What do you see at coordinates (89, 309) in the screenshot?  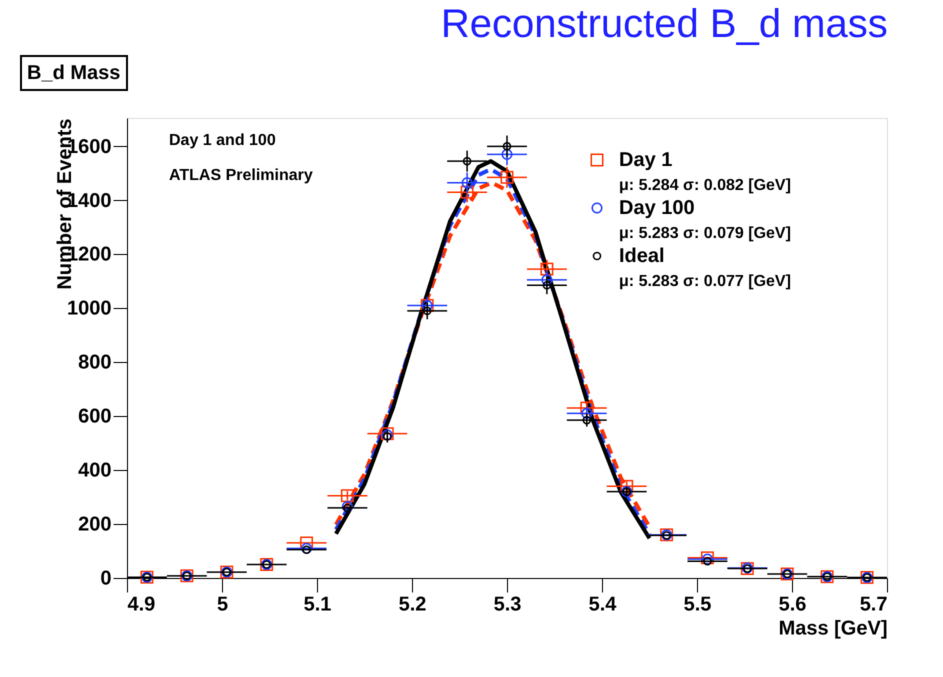 I see `y-tick-label: 1000` at bounding box center [89, 309].